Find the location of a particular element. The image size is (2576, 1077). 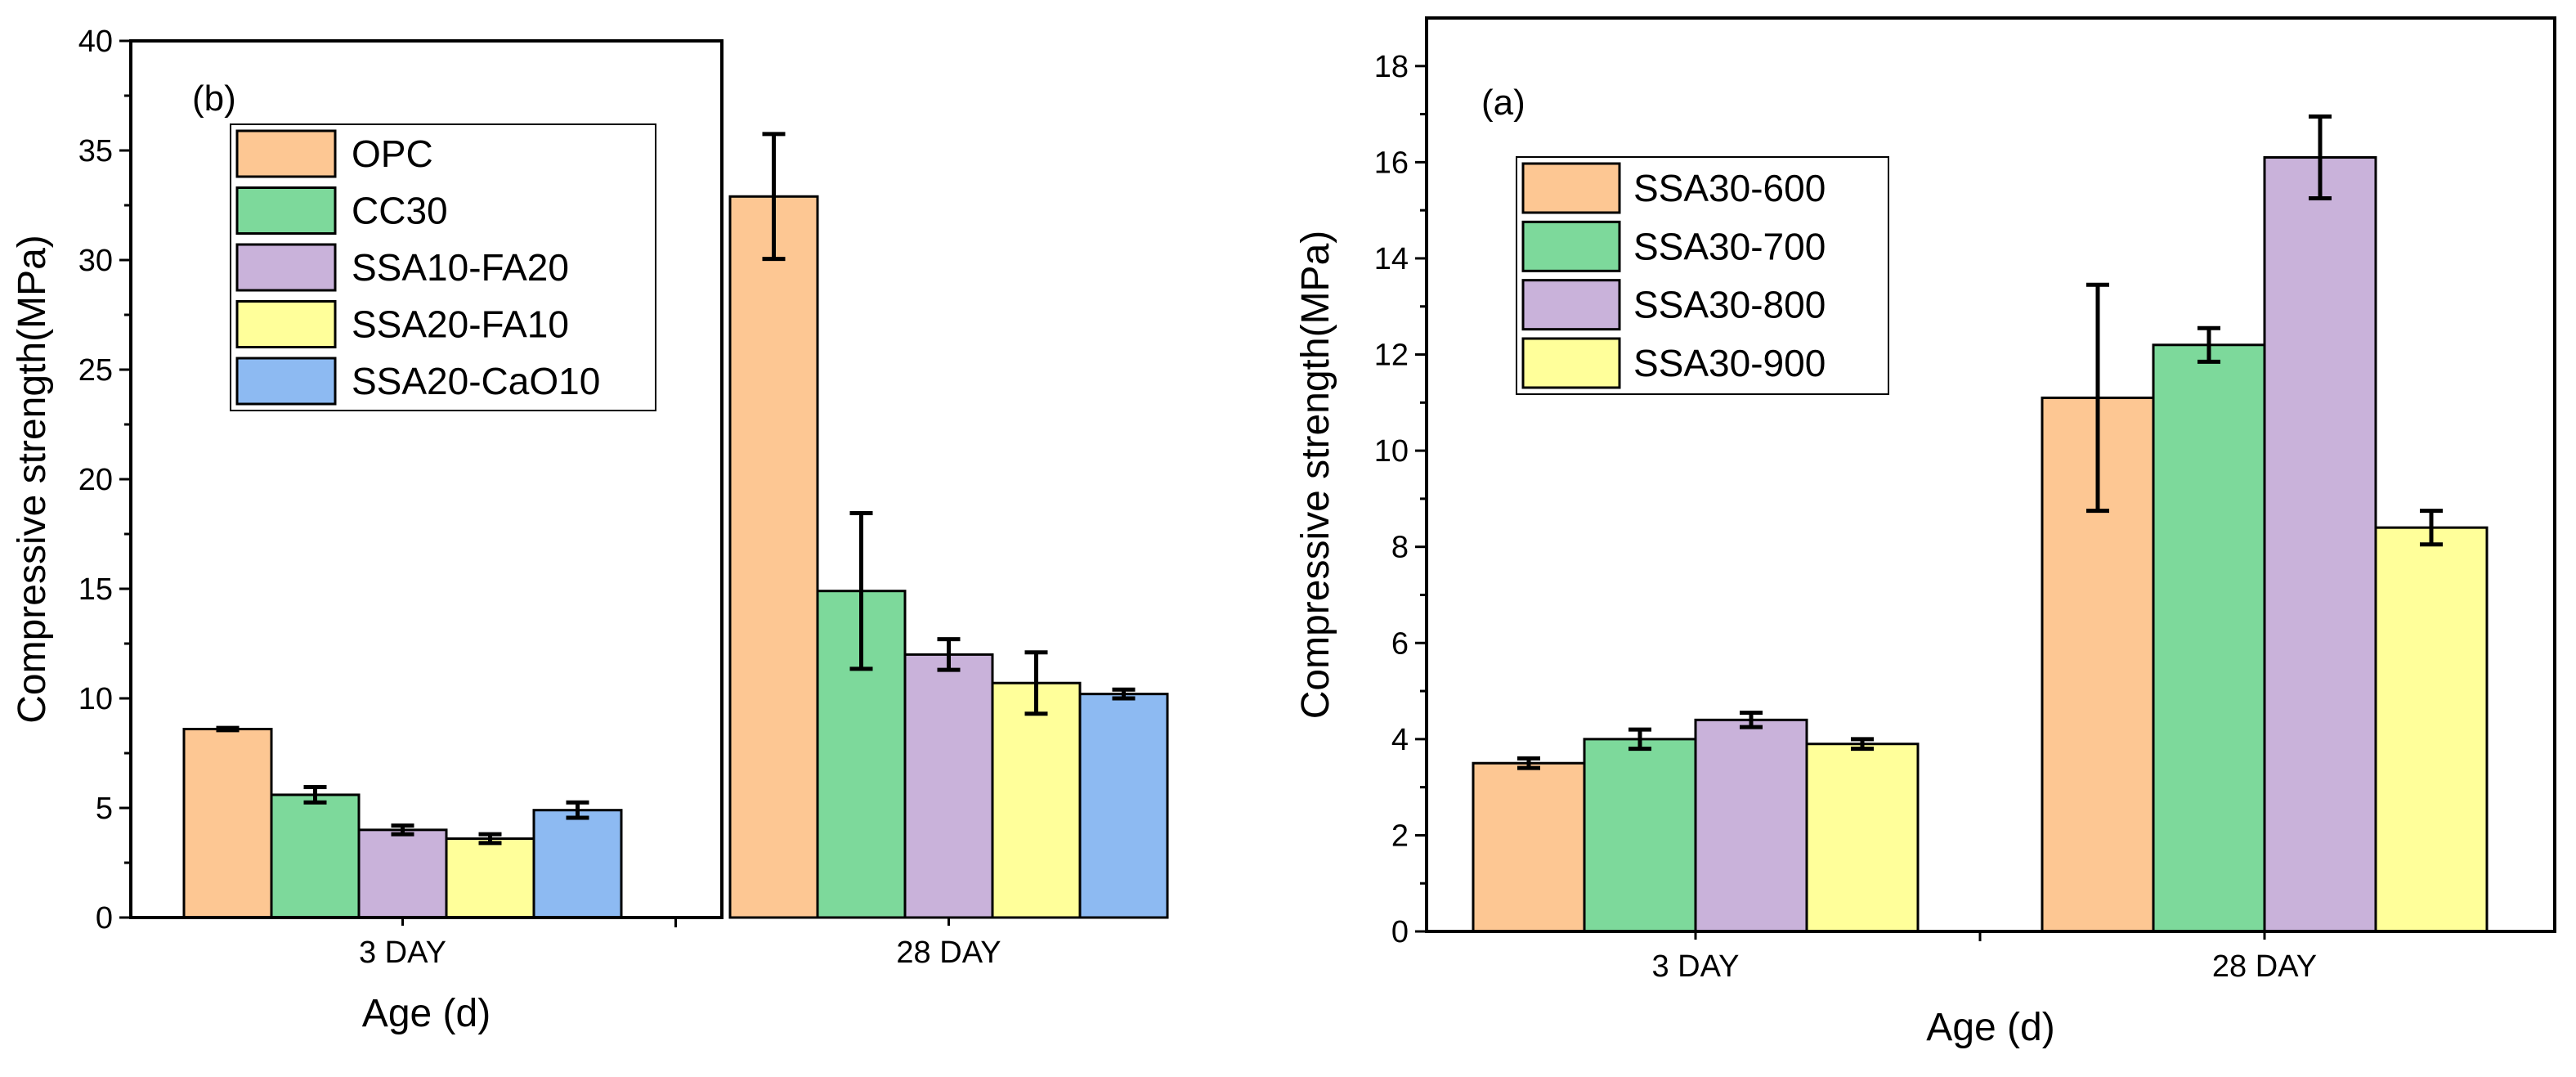

bar-ssa20-cao10-28-day is located at coordinates (1123, 806).